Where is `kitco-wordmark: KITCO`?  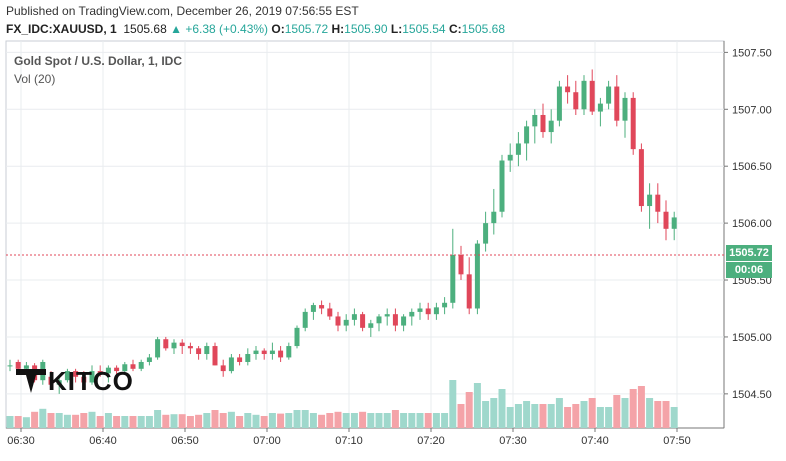 kitco-wordmark: KITCO is located at coordinates (91, 380).